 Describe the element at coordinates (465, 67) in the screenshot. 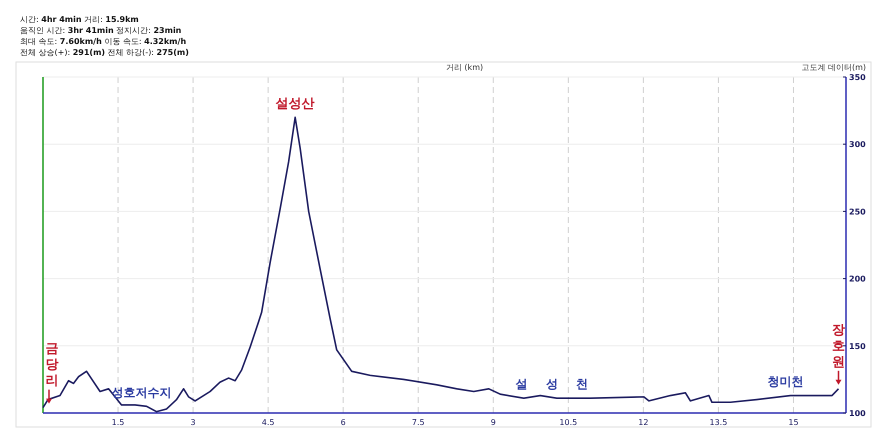

I see `x-axis-title: 거리 (km)` at that location.